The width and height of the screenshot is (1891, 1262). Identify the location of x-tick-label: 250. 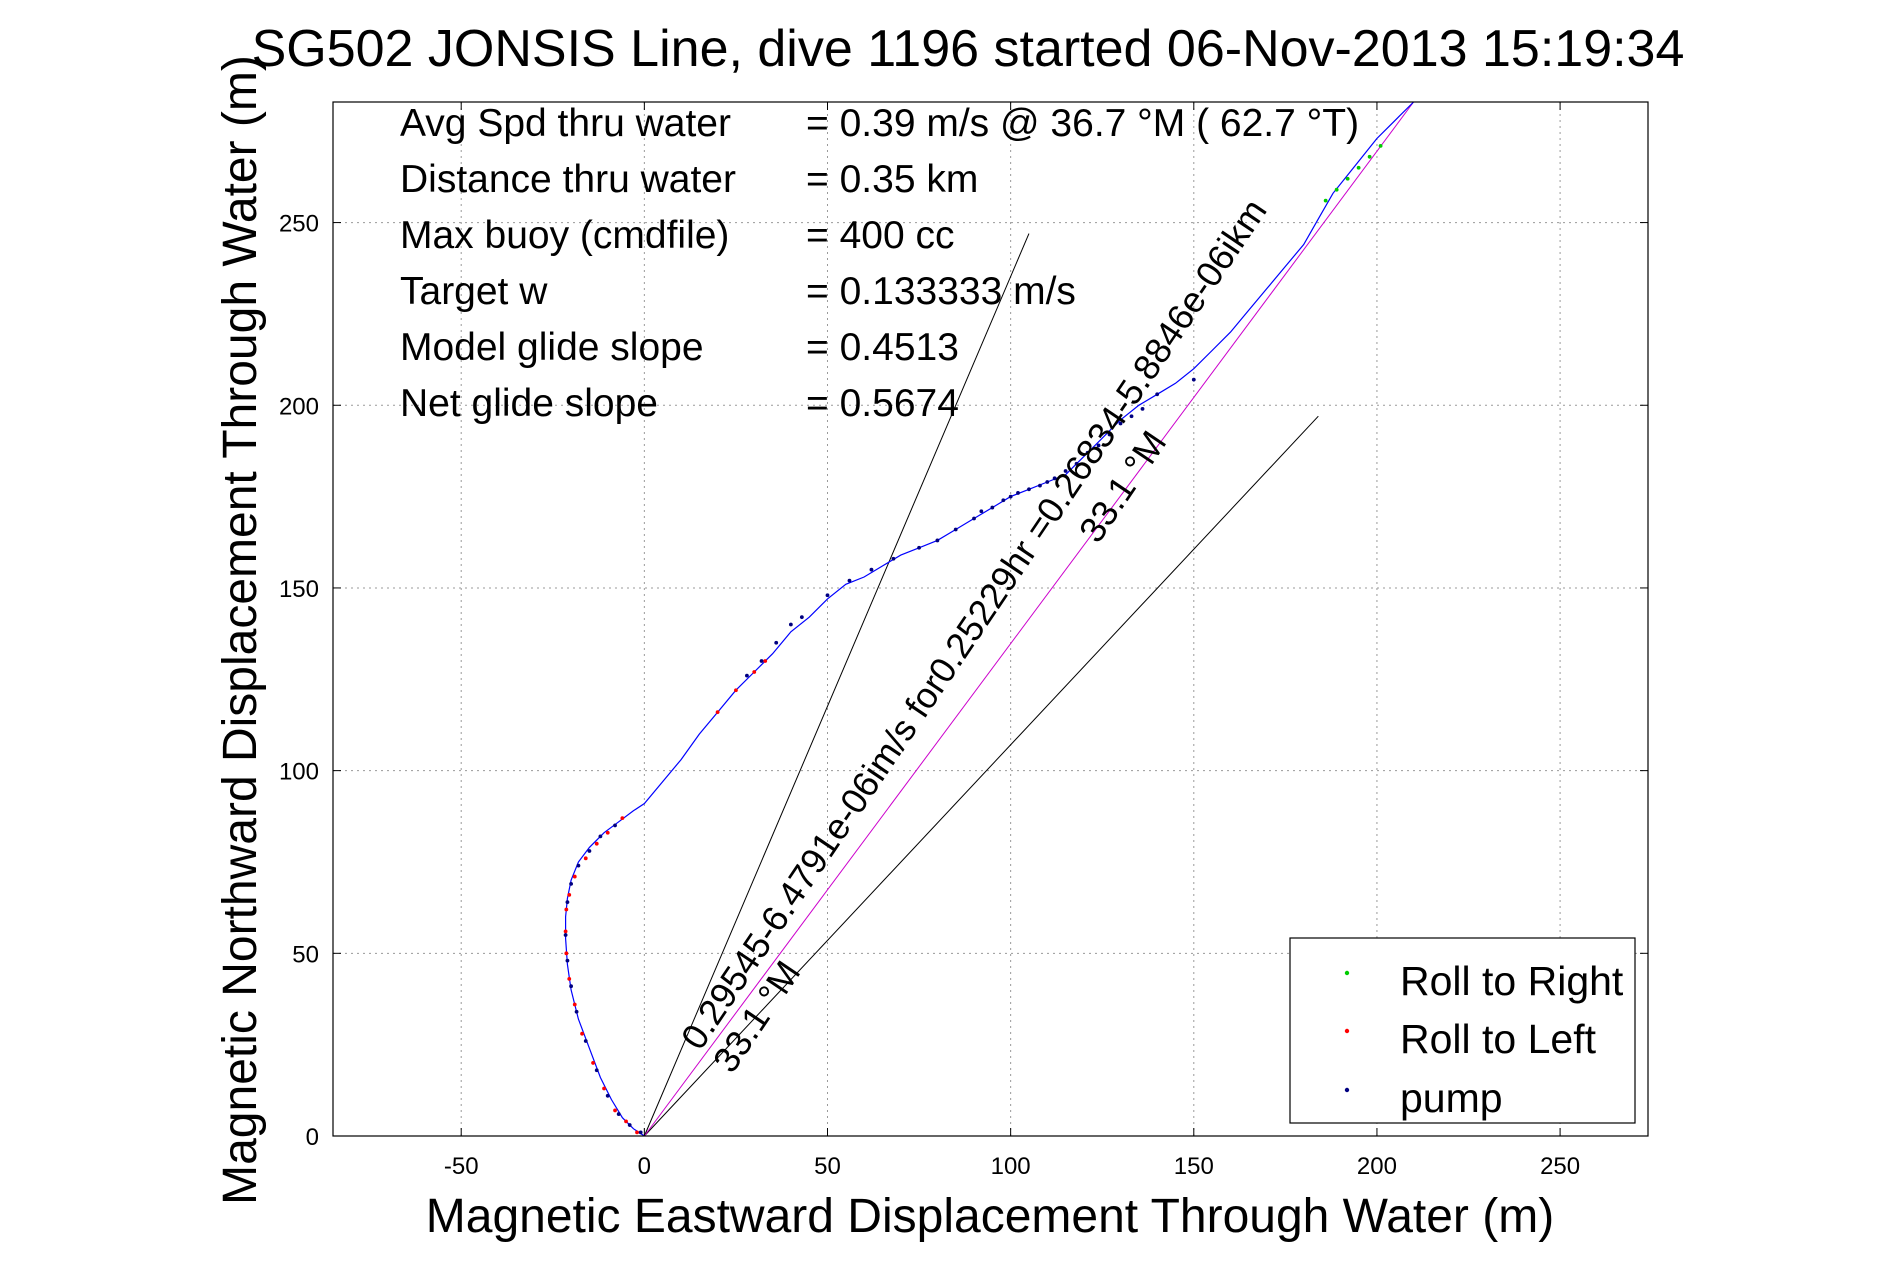
(1560, 1166).